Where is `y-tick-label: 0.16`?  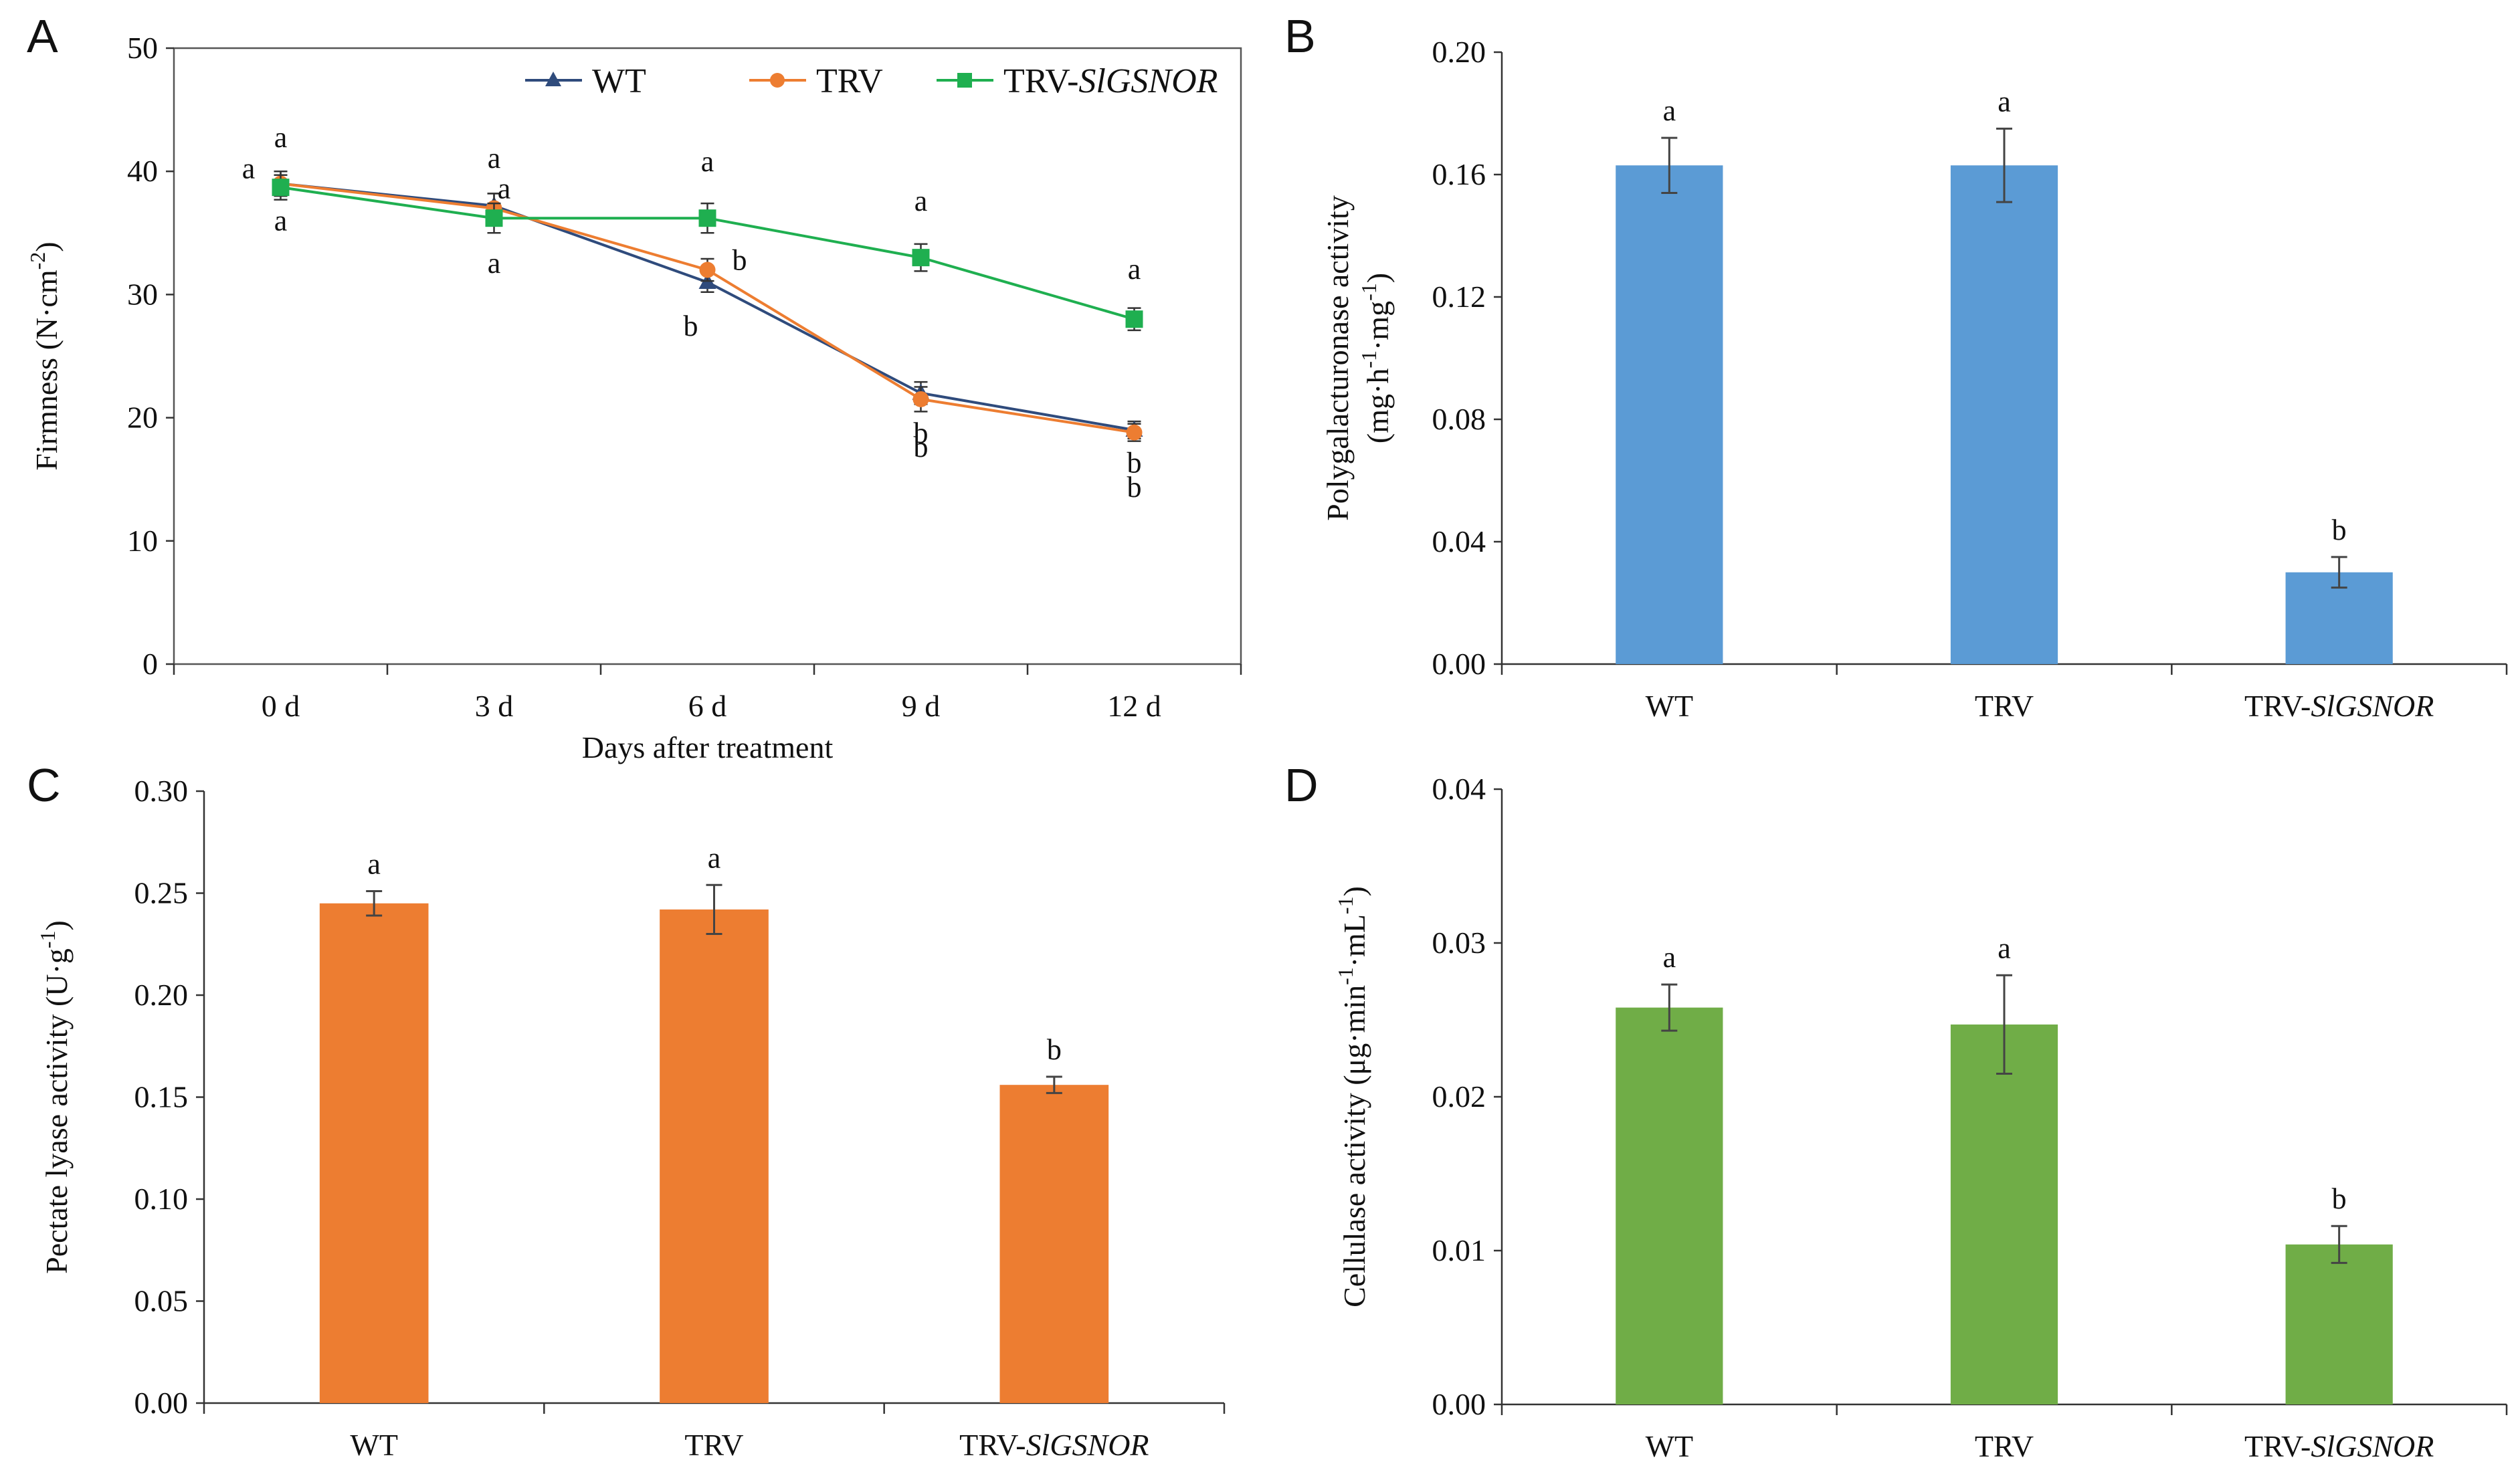 y-tick-label: 0.16 is located at coordinates (1459, 174).